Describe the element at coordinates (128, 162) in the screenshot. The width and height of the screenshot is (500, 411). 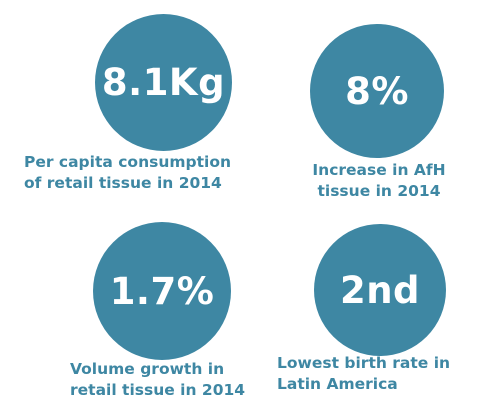
I see `stat-caption-line: Per capita consumption` at that location.